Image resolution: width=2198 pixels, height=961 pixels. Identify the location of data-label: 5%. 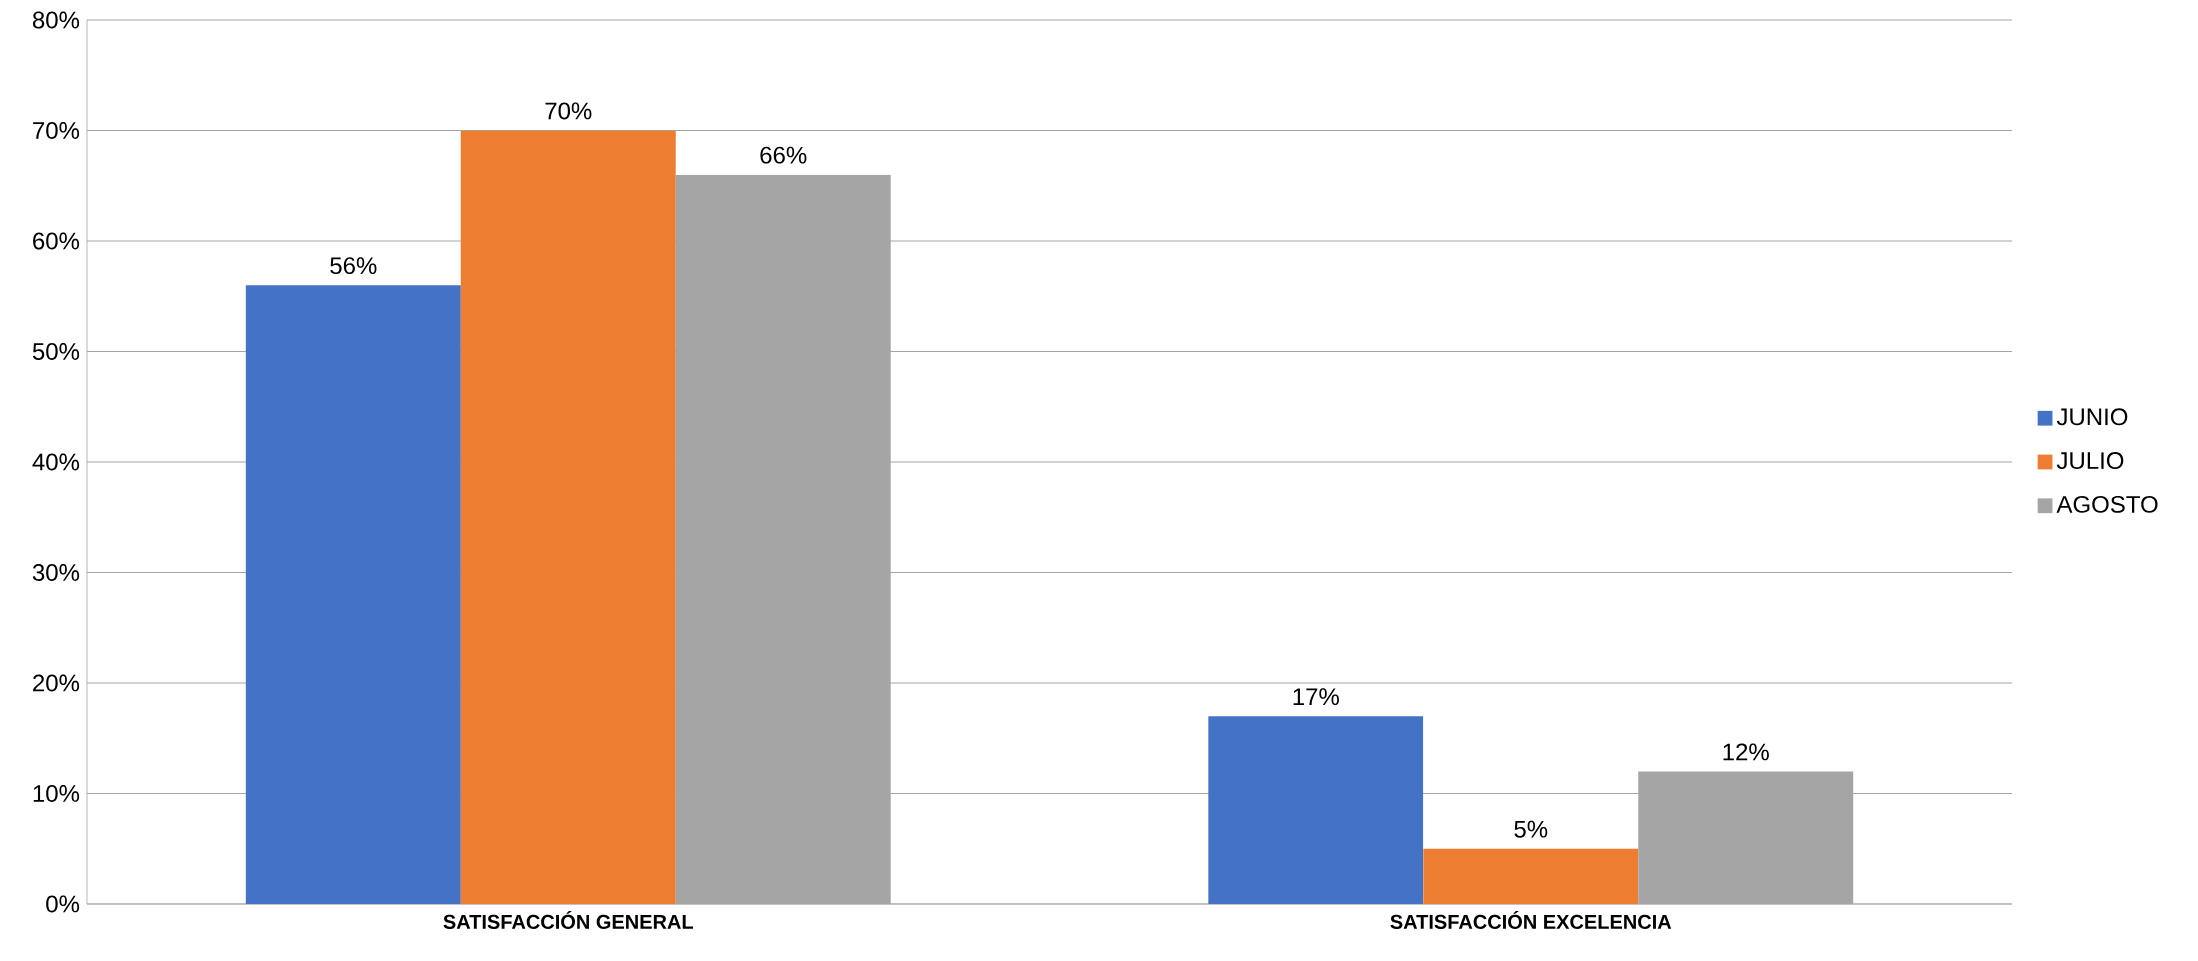
(1531, 829).